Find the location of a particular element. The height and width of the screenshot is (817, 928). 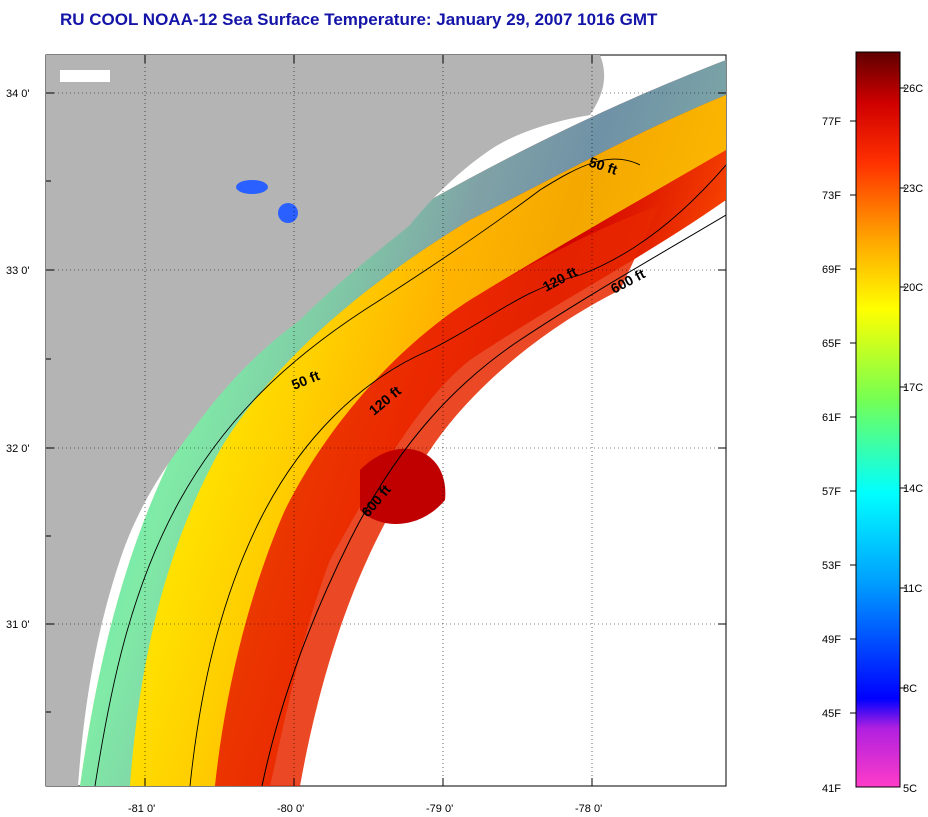

cb-f-65: 65F is located at coordinates (831, 344).